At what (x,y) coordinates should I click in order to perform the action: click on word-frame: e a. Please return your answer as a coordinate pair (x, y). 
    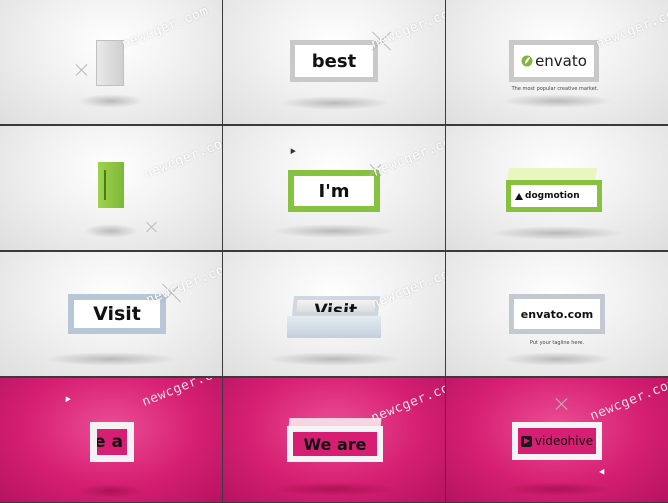
    Looking at the image, I should click on (112, 442).